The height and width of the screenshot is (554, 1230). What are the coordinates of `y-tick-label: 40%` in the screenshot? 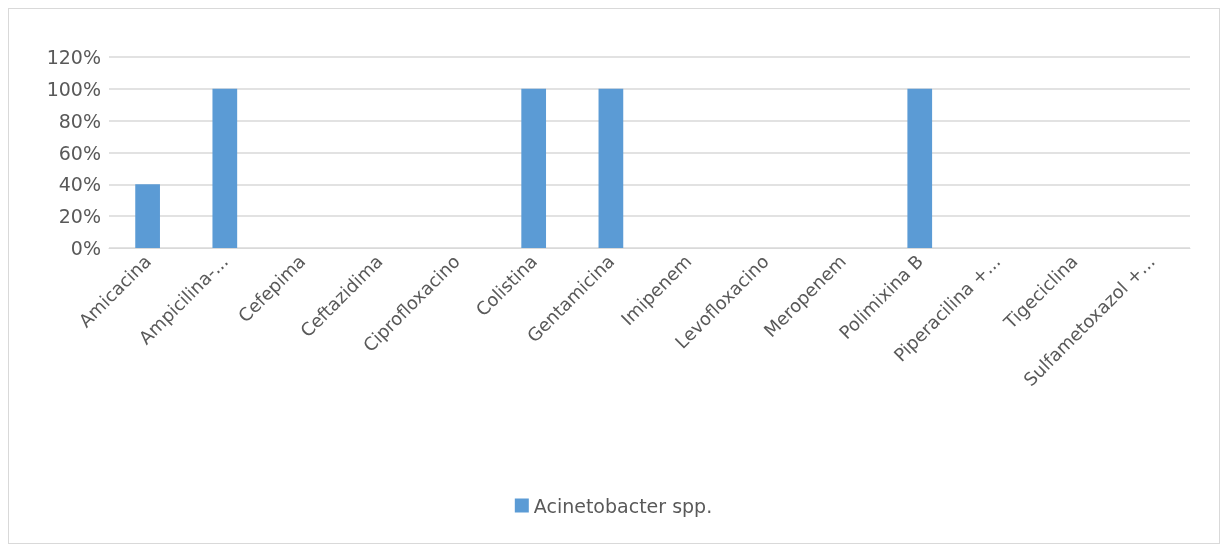 It's located at (79, 184).